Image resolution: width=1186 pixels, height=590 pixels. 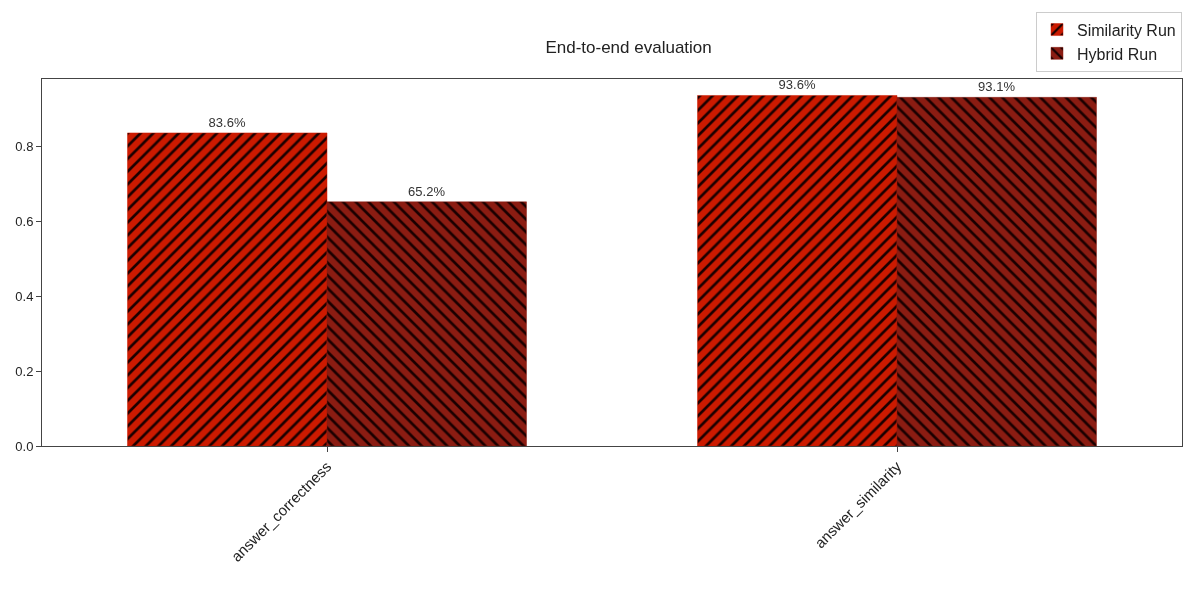 What do you see at coordinates (997, 87) in the screenshot?
I see `data-label: 93.1%` at bounding box center [997, 87].